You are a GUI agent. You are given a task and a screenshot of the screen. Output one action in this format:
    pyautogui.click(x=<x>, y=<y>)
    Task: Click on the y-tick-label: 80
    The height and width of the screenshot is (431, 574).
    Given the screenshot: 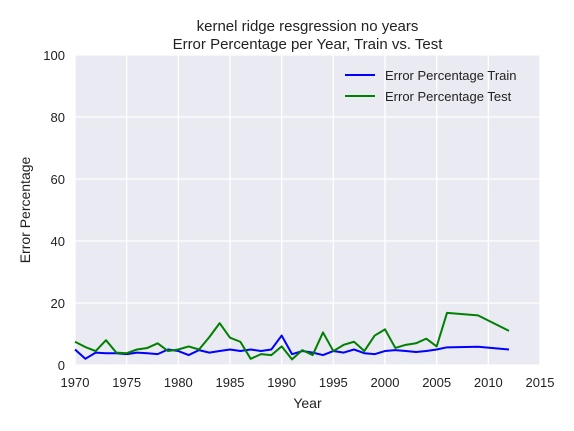 What is the action you would take?
    pyautogui.click(x=58, y=117)
    